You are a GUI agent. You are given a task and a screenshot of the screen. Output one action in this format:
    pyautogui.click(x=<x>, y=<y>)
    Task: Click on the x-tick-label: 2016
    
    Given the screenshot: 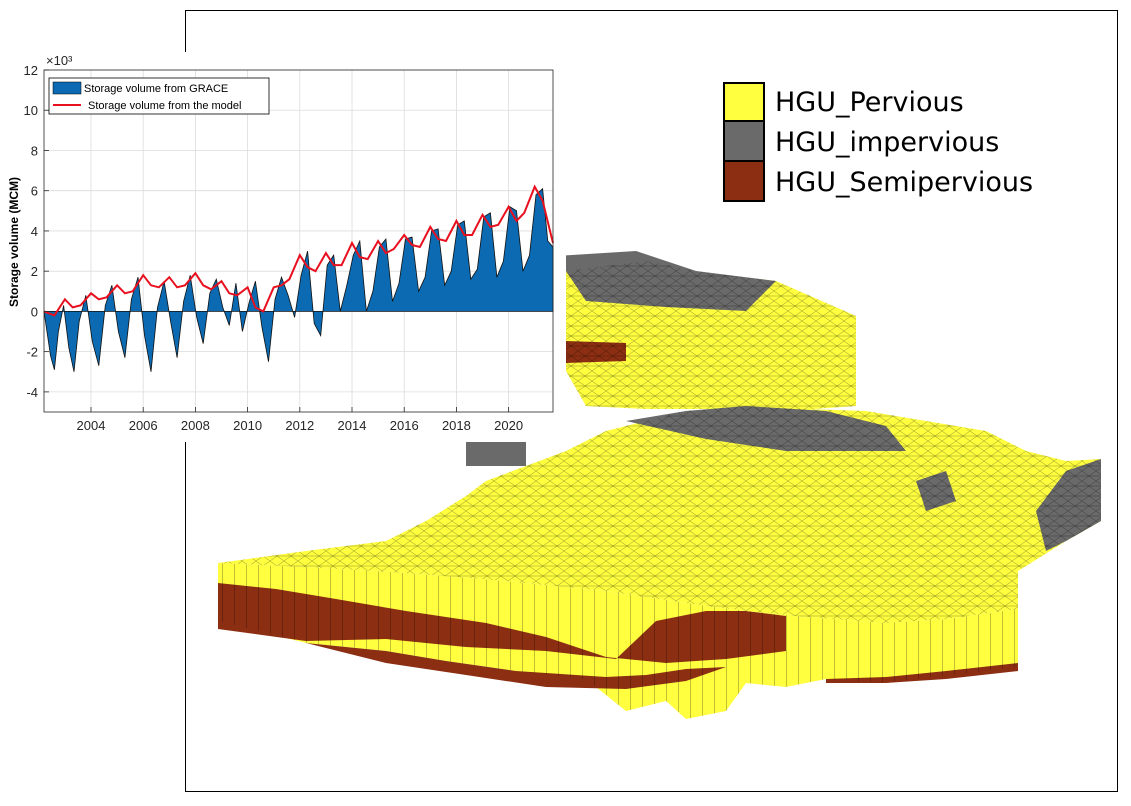 What is the action you would take?
    pyautogui.click(x=404, y=425)
    